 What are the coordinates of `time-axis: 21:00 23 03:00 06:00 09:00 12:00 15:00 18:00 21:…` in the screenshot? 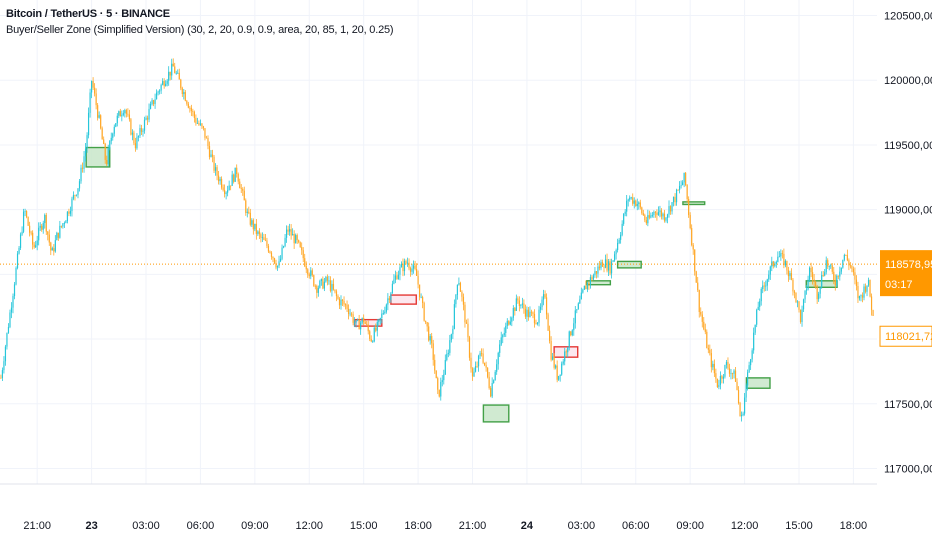 It's located at (445, 526).